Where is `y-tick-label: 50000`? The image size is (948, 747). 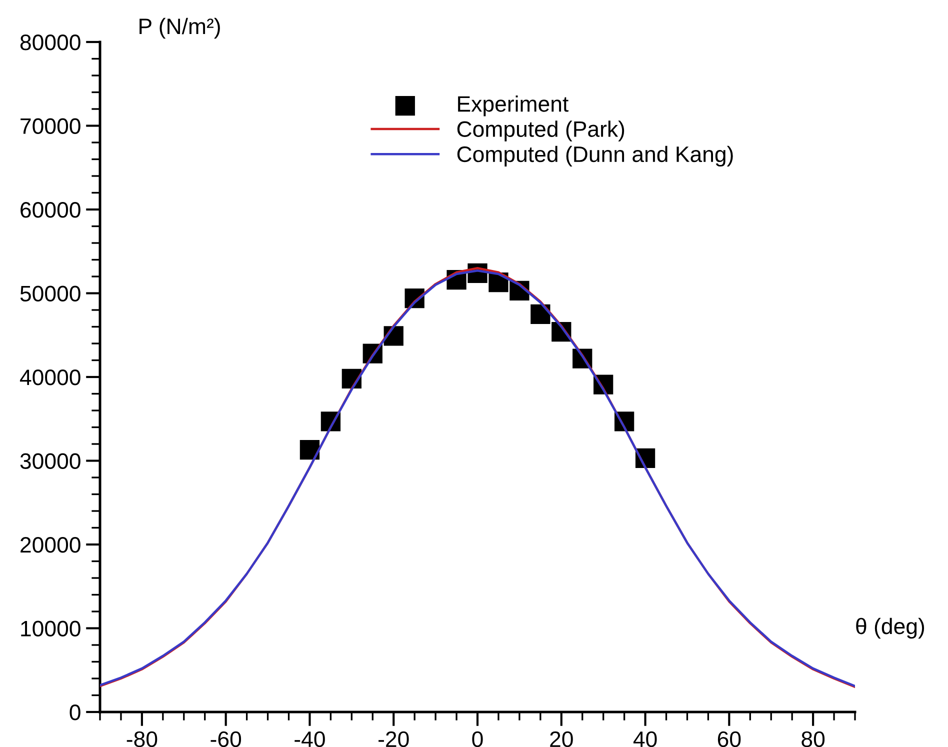 y-tick-label: 50000 is located at coordinates (50, 294).